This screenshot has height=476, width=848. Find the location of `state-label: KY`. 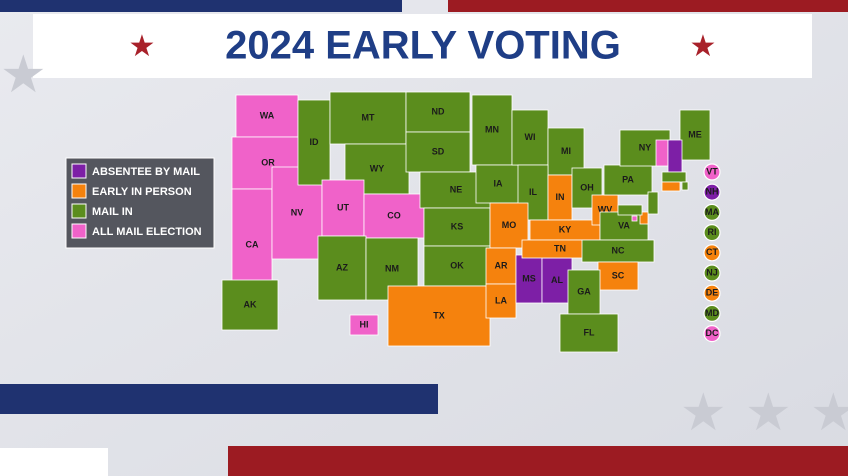

state-label: KY is located at coordinates (565, 229).